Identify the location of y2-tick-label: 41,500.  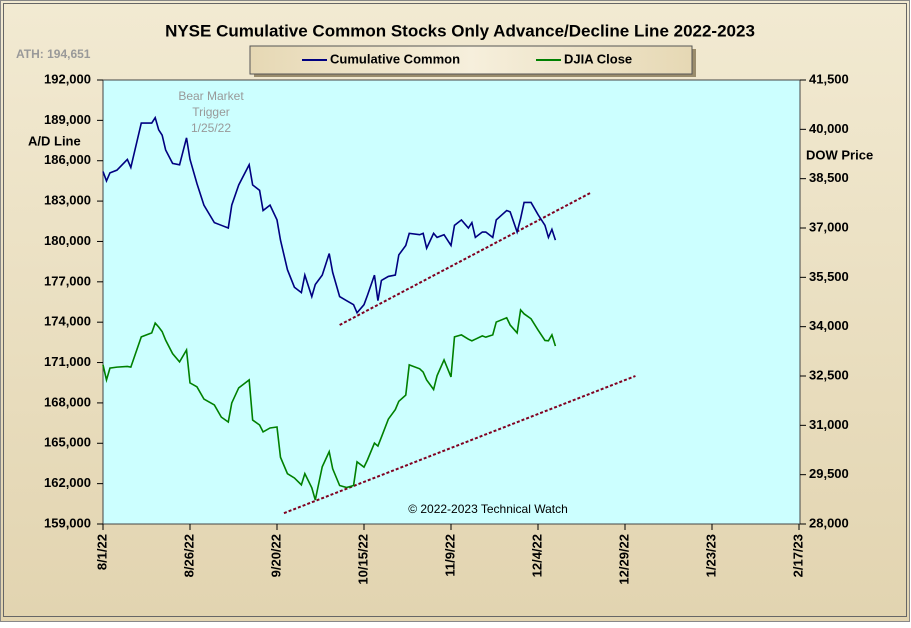
(829, 78).